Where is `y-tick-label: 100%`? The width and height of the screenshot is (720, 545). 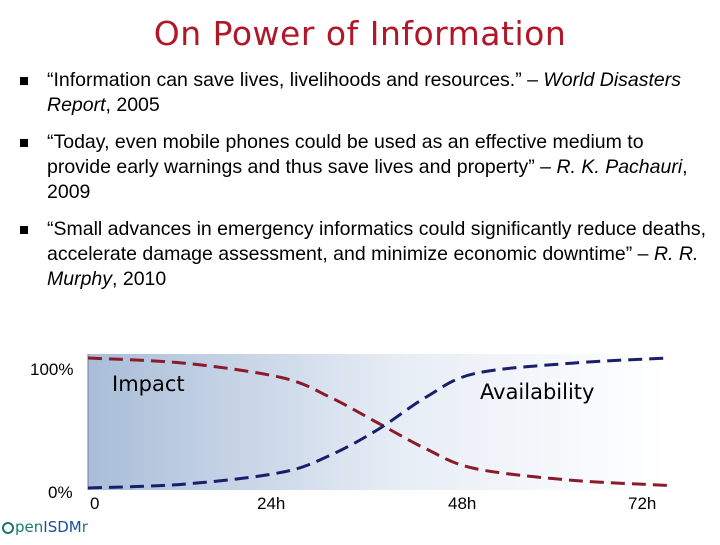 y-tick-label: 100% is located at coordinates (52, 369).